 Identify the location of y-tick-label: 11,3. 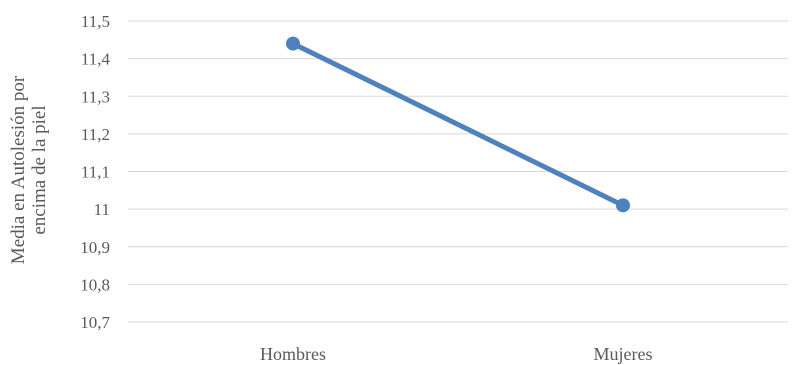
(95, 96).